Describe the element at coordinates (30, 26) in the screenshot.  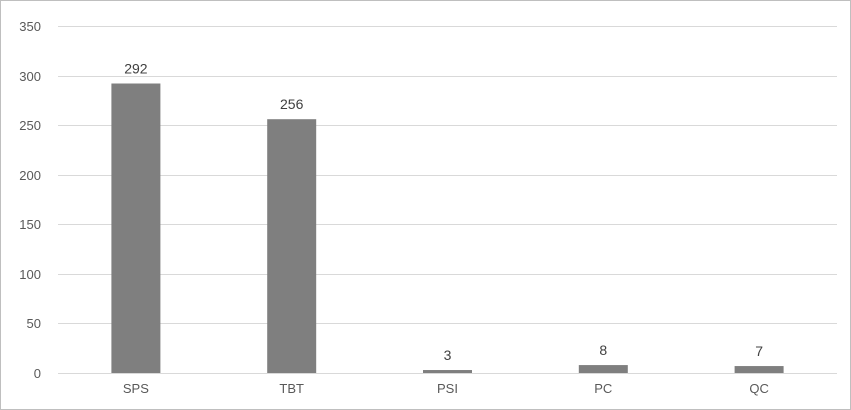
I see `y-tick-label: 350` at that location.